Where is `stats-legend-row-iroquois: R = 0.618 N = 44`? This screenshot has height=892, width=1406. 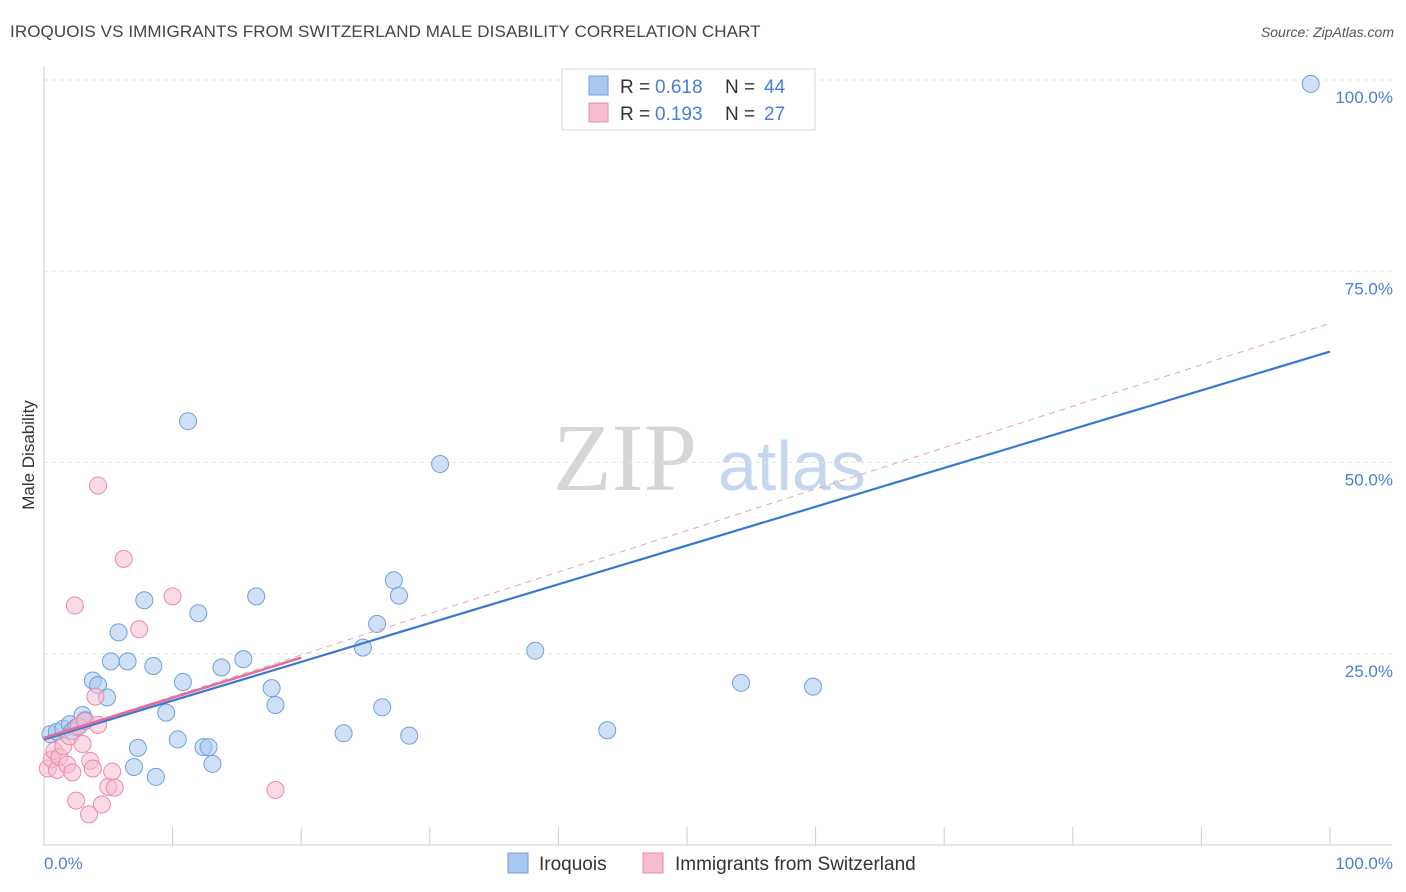
stats-legend-row-iroquois: R = 0.618 N = 44 is located at coordinates (687, 86).